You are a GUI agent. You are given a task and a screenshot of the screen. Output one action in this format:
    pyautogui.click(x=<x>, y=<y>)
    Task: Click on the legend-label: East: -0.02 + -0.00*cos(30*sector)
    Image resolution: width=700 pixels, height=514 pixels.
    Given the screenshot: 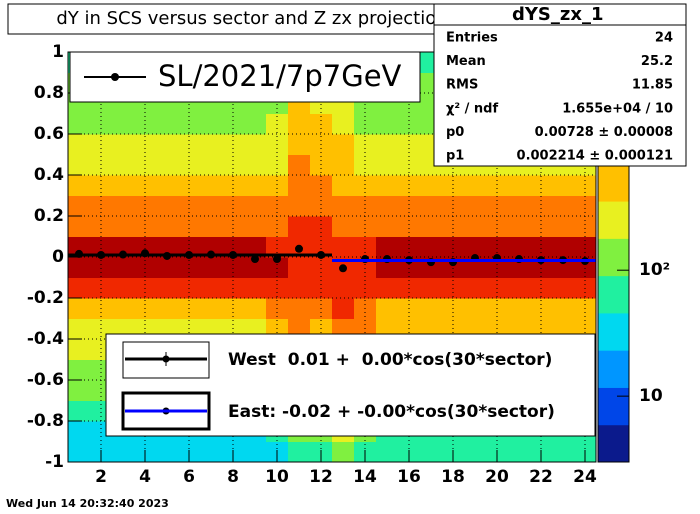 What is the action you would take?
    pyautogui.click(x=391, y=412)
    